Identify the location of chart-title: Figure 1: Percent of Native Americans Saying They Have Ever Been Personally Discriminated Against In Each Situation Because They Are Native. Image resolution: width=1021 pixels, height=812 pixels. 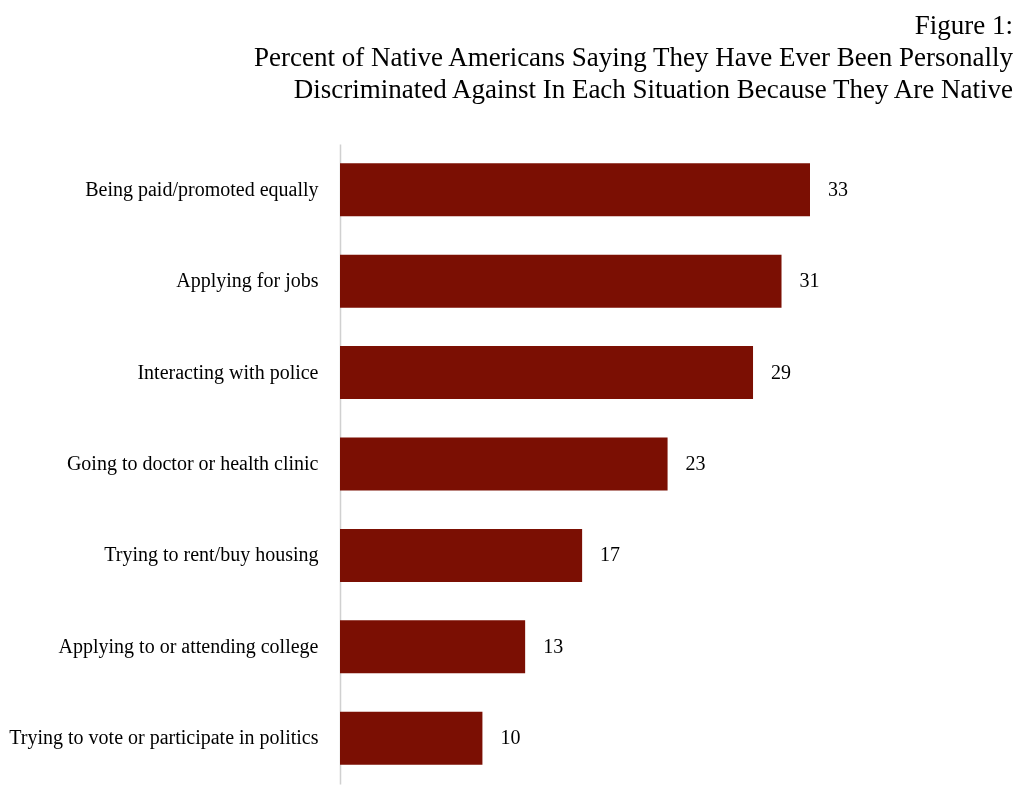
(633, 57).